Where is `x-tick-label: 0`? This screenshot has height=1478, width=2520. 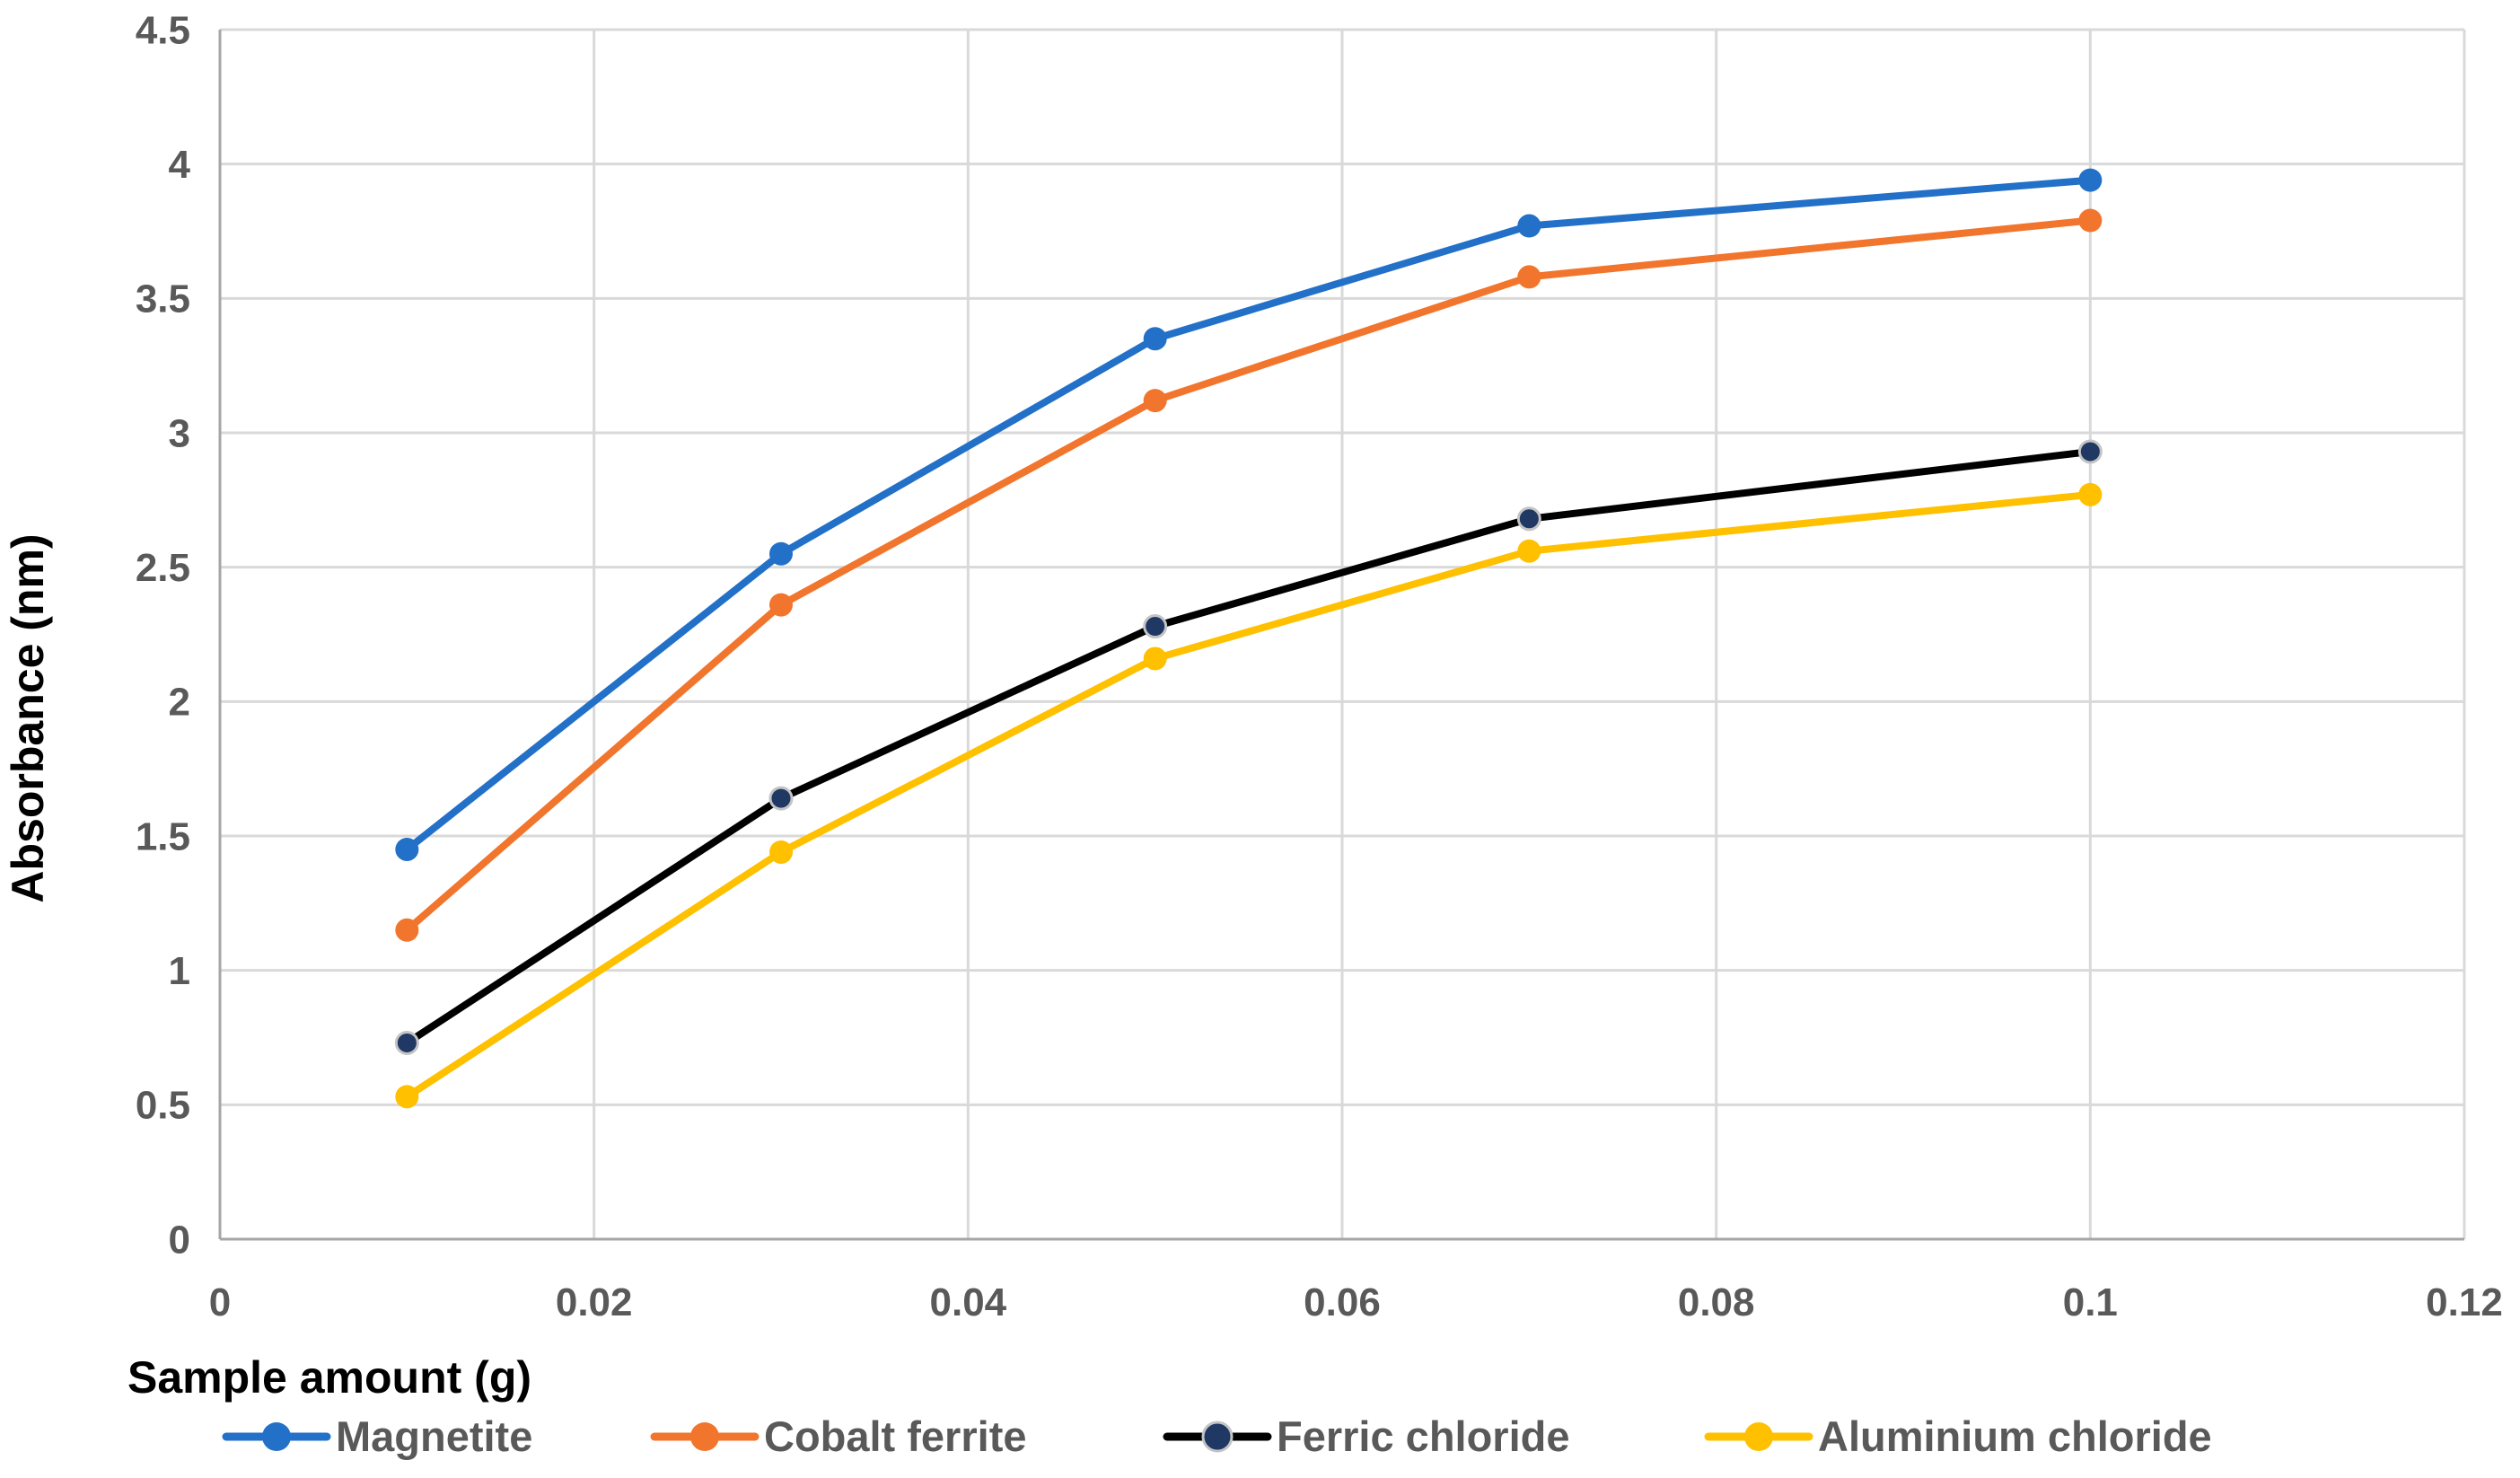 x-tick-label: 0 is located at coordinates (220, 1302).